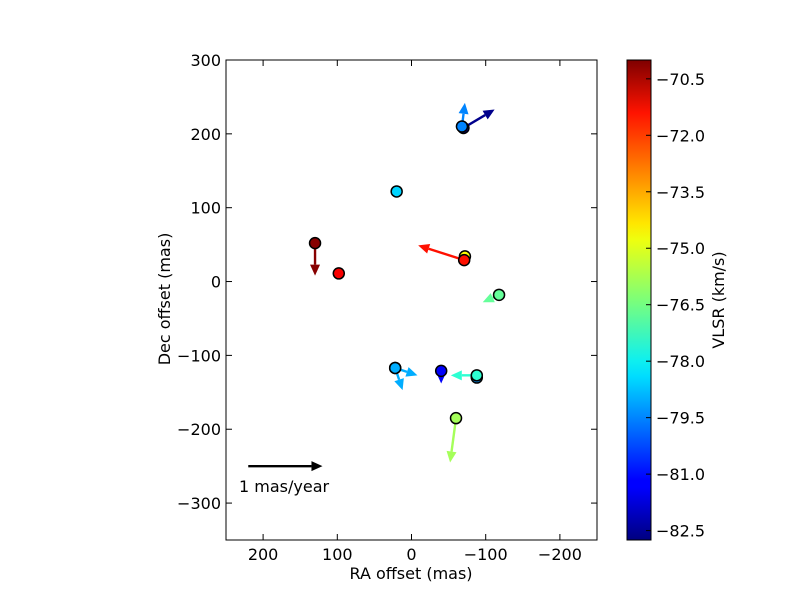 The height and width of the screenshot is (604, 800). I want to click on colorbar-tick-label: −82.5, so click(680, 531).